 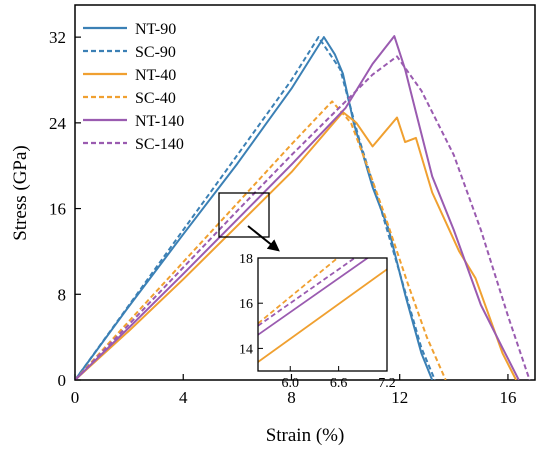 What do you see at coordinates (246, 304) in the screenshot?
I see `inset-y-tick-label: 16` at bounding box center [246, 304].